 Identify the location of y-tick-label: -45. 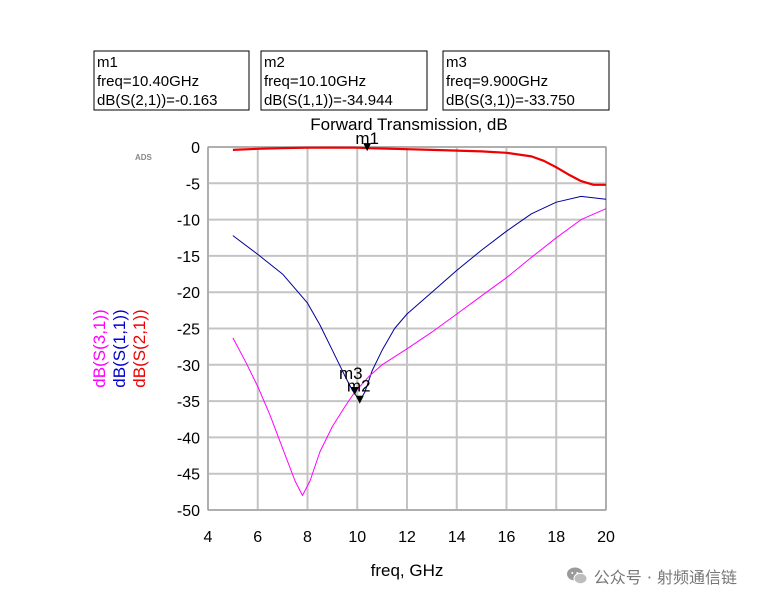
(188, 475).